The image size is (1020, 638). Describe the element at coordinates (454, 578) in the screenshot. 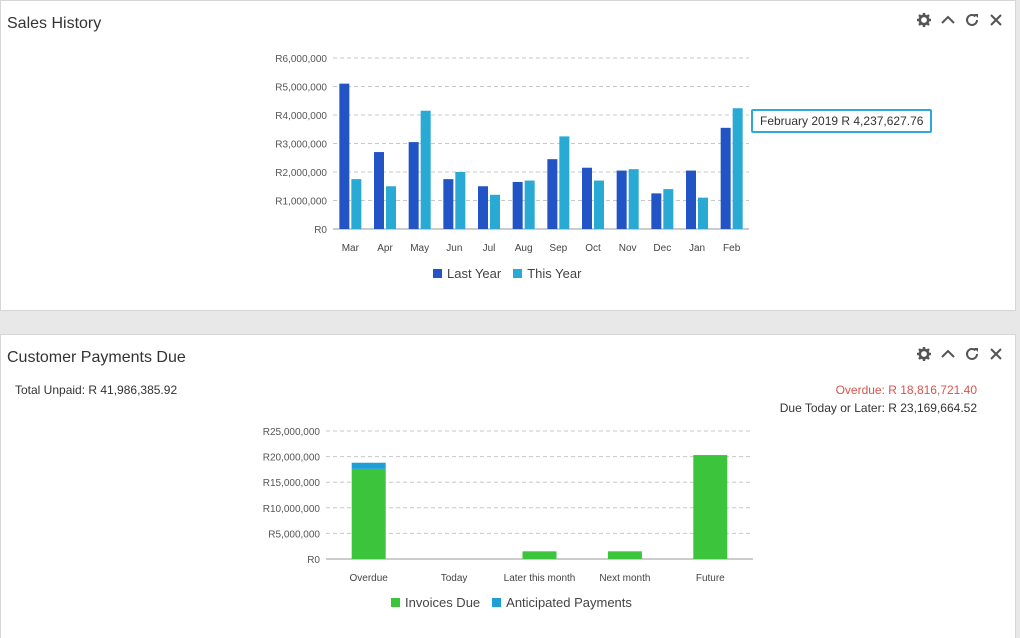

I see `x-tick-label: Today` at that location.